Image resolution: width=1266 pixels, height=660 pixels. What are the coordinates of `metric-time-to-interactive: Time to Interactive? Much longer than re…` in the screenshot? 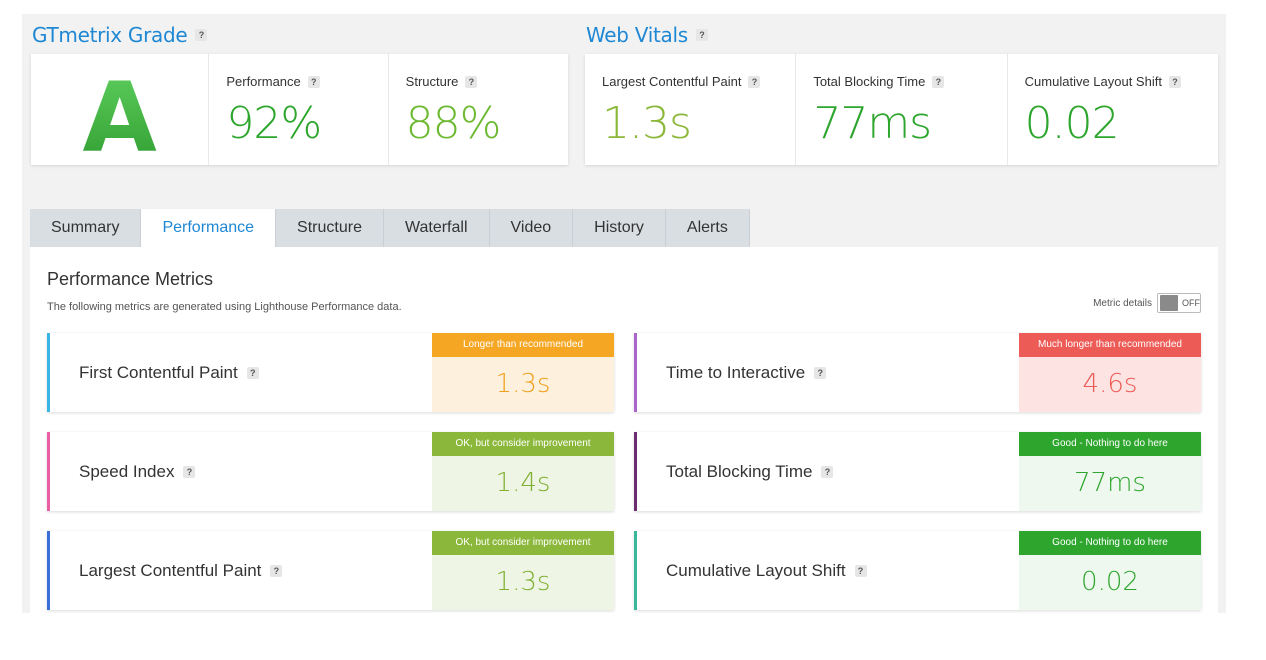 It's located at (917, 372).